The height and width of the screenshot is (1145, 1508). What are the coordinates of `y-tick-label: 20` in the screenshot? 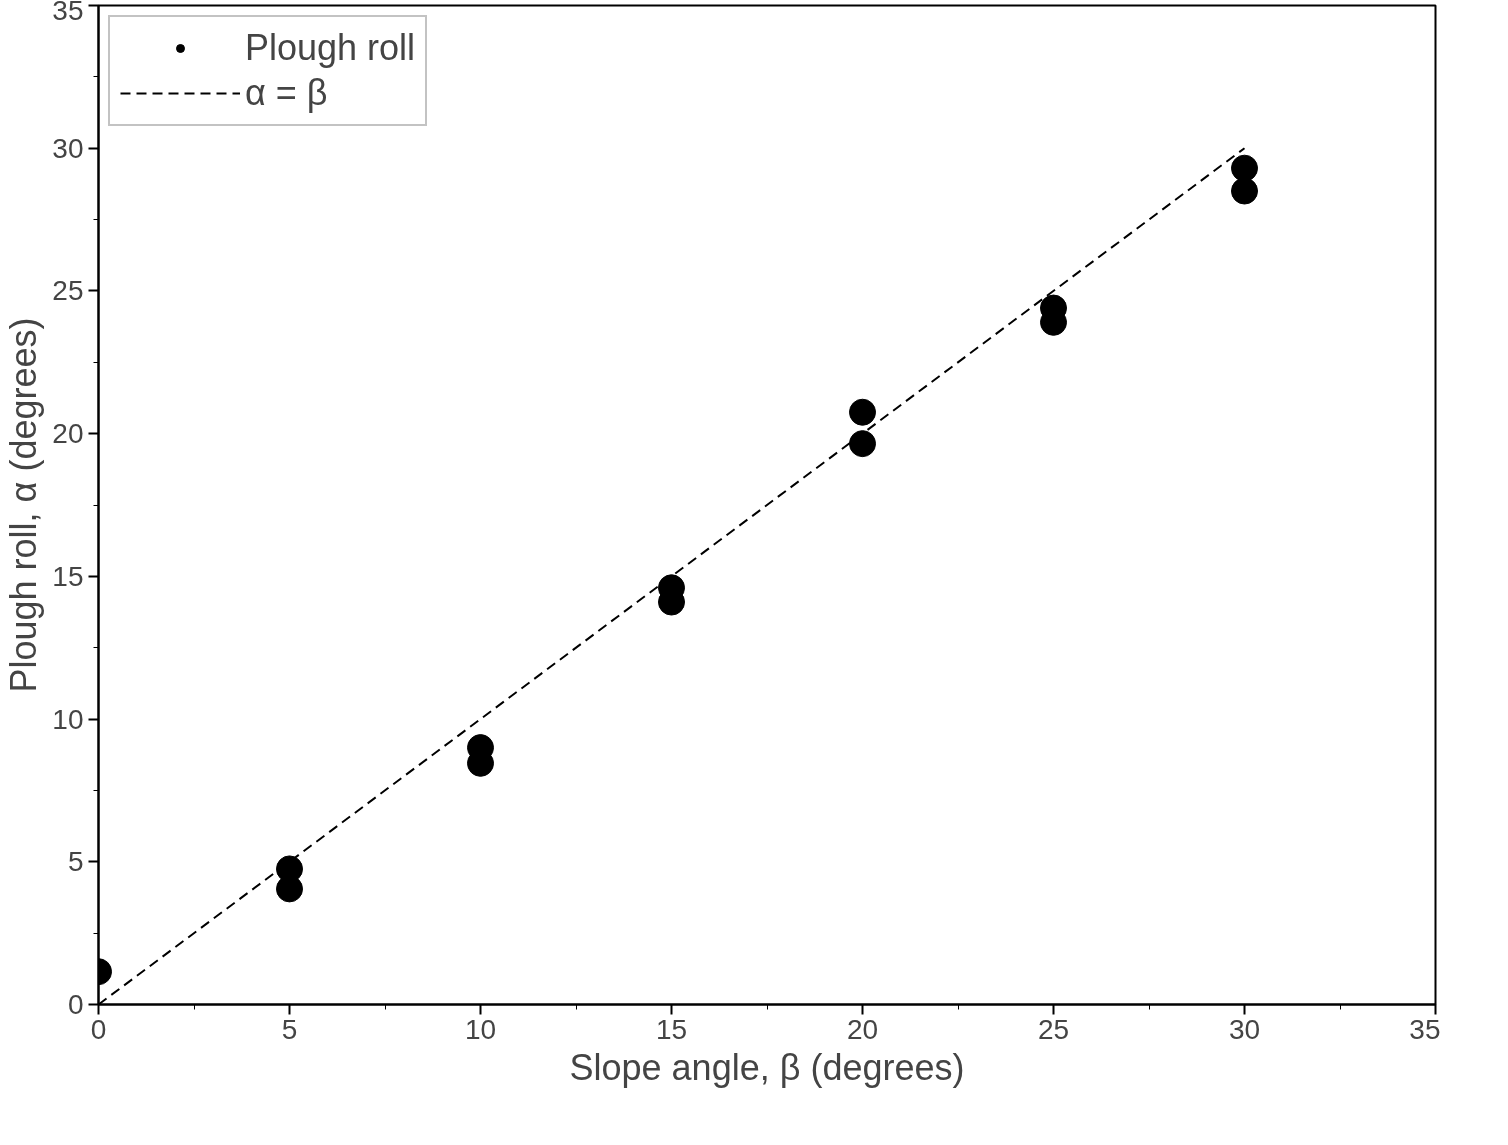 It's located at (68, 434).